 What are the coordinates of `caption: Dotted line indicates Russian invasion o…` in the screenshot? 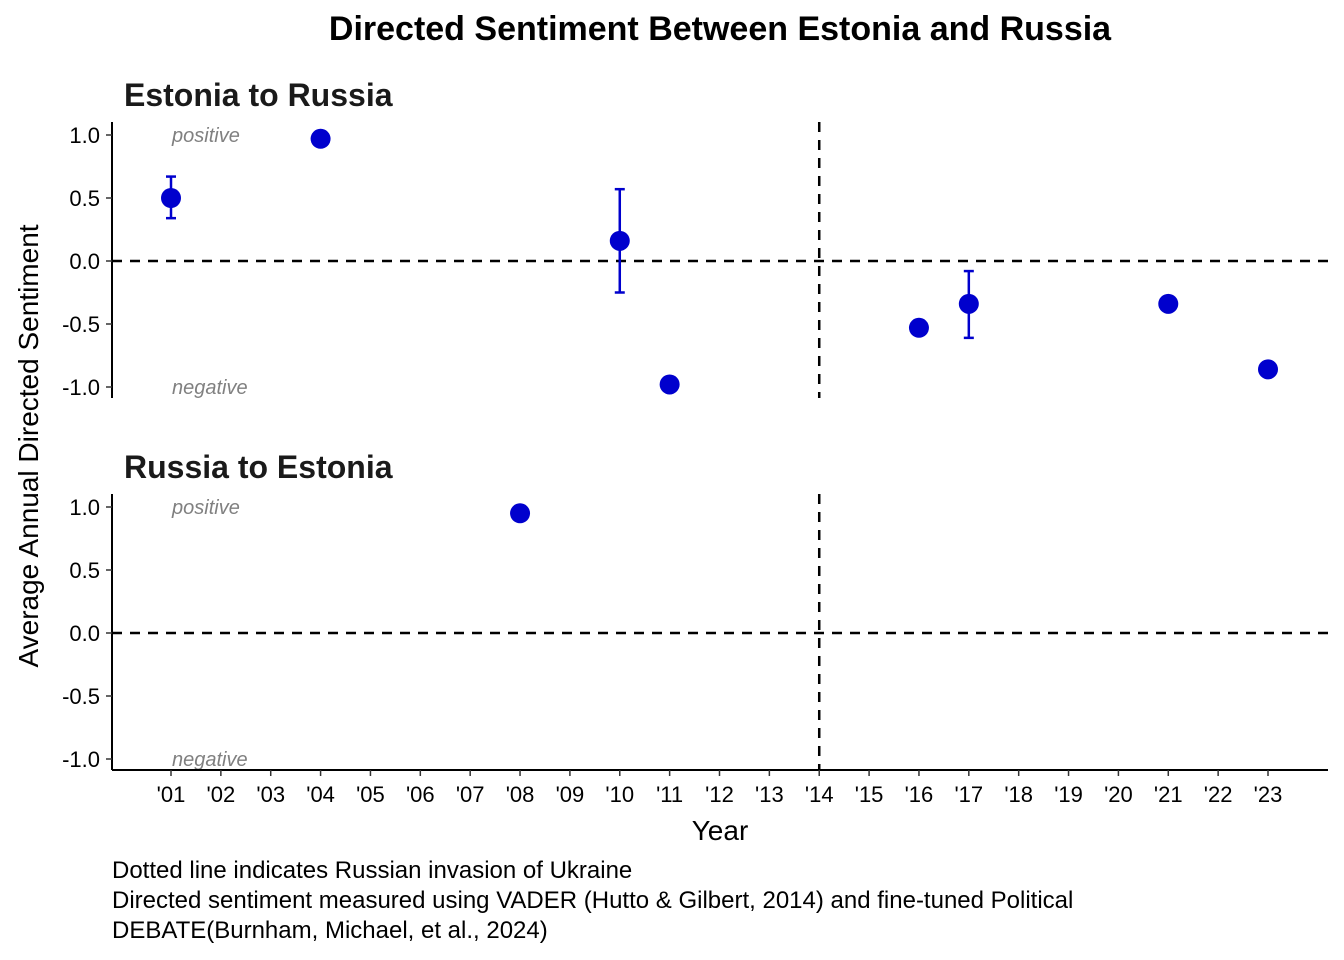 It's located at (592, 901).